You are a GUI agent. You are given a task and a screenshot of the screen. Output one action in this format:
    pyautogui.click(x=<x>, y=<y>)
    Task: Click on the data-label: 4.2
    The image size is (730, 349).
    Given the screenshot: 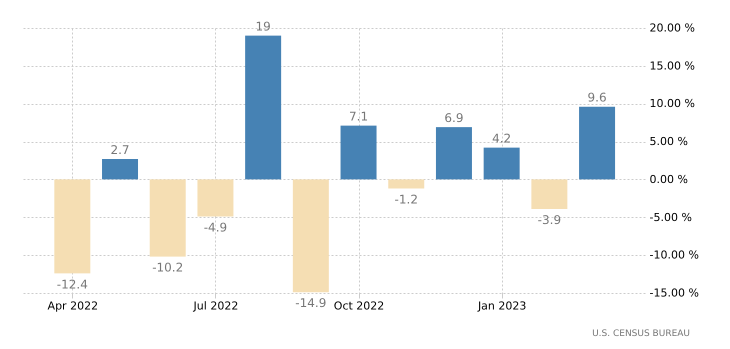 What is the action you would take?
    pyautogui.click(x=502, y=139)
    